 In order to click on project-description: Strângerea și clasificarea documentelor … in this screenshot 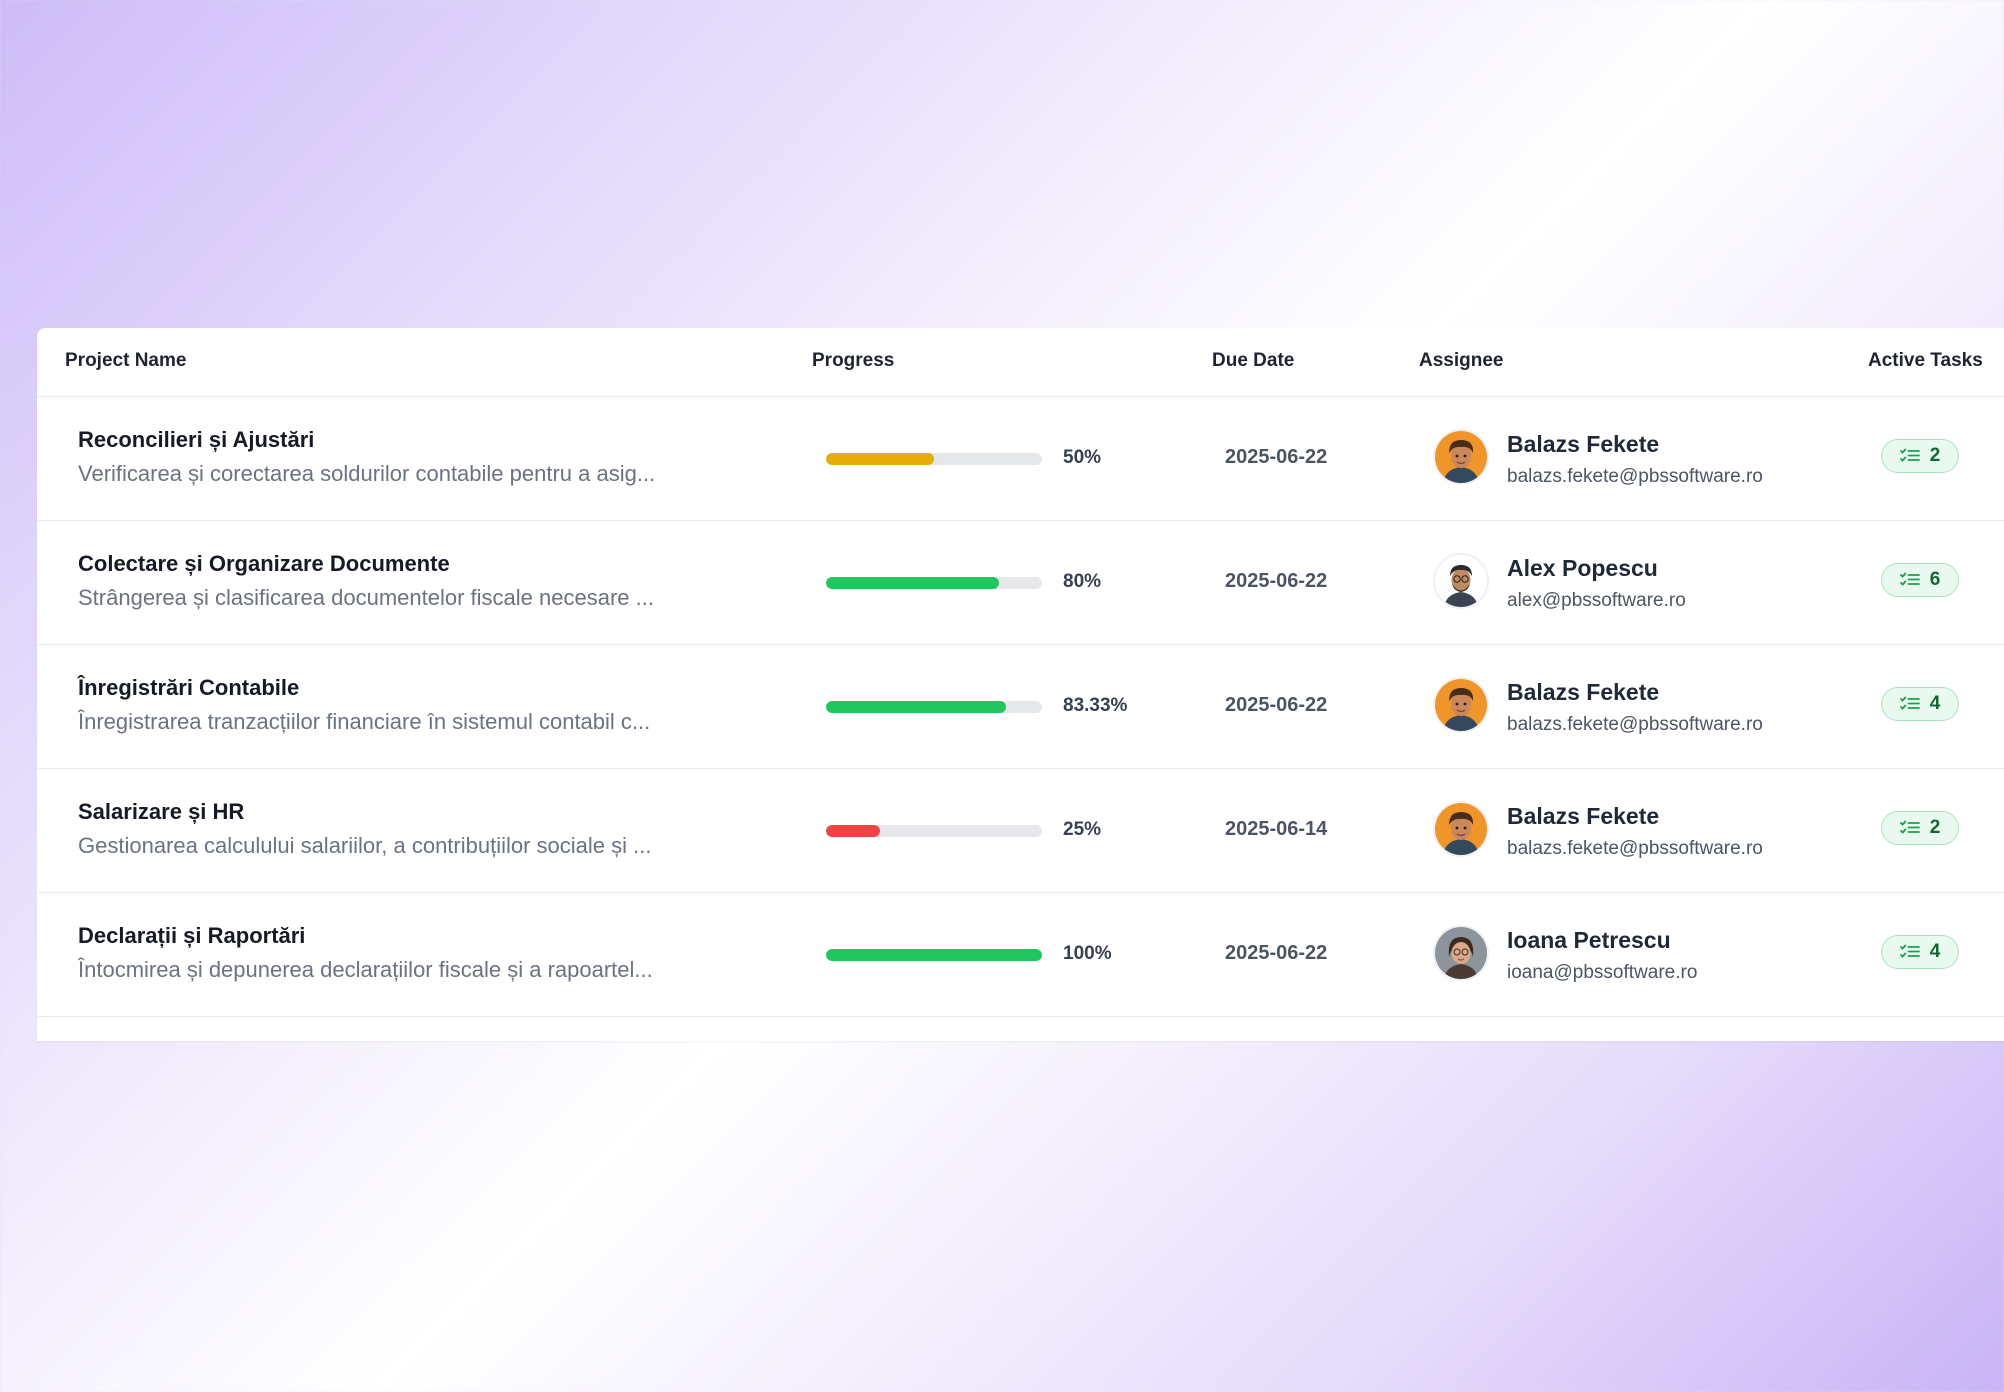, I will do `click(366, 597)`.